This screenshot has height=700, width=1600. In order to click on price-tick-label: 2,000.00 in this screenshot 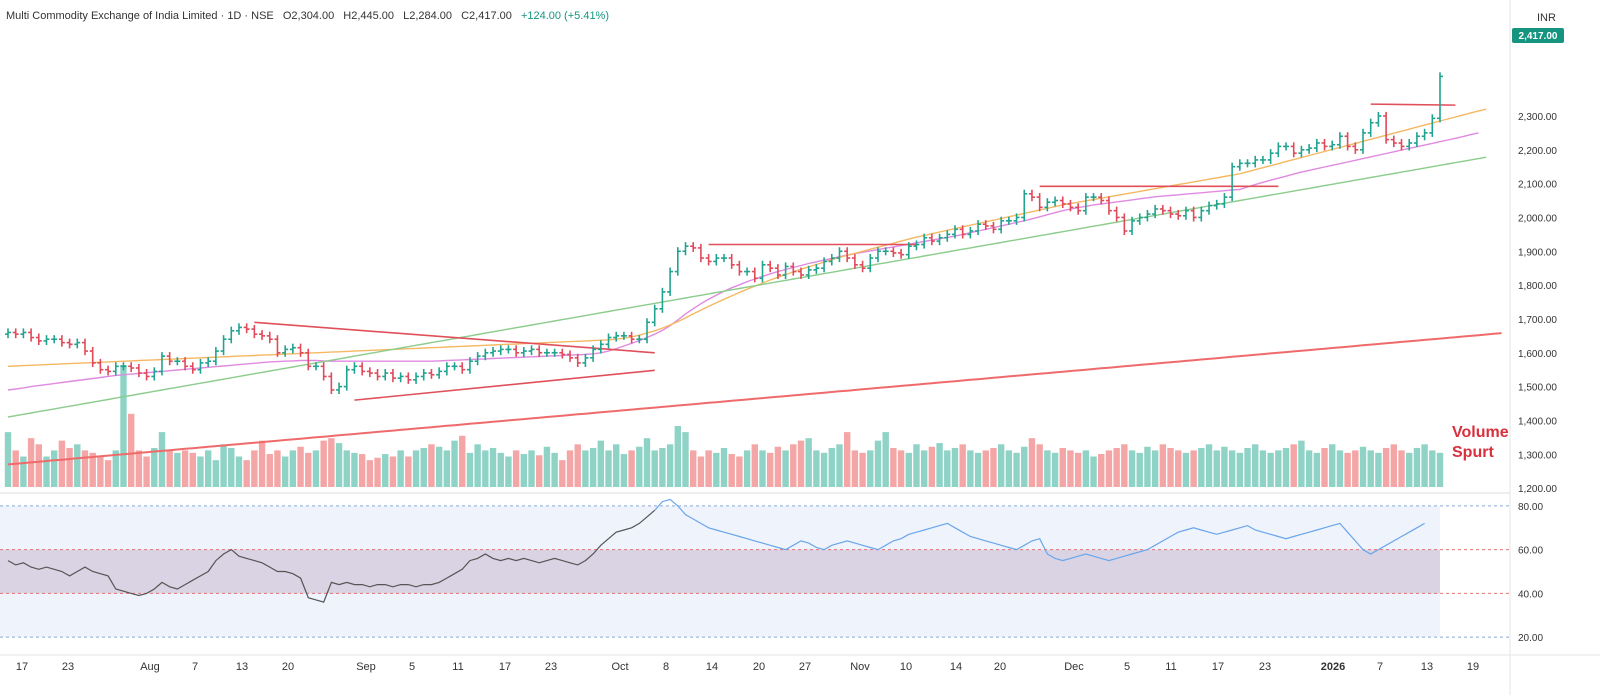, I will do `click(1537, 218)`.